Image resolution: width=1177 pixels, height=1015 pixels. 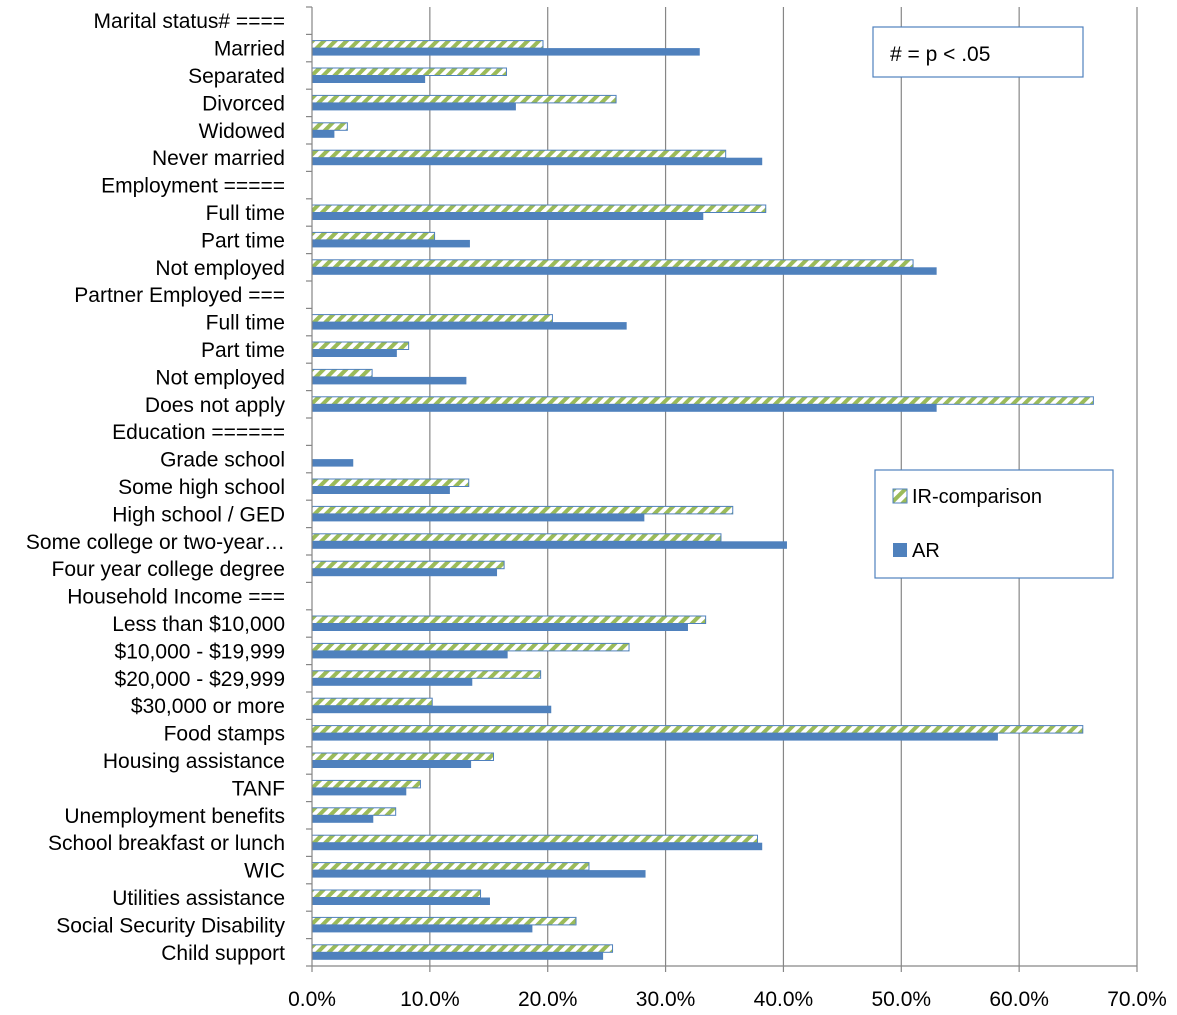 What do you see at coordinates (198, 432) in the screenshot?
I see `category-label: Education ======` at bounding box center [198, 432].